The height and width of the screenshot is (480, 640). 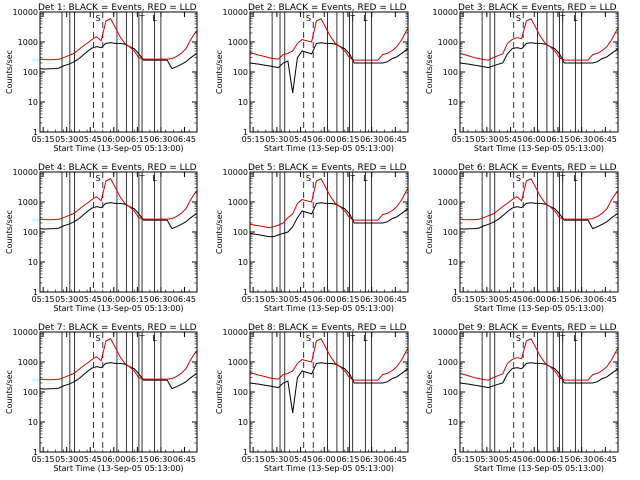 I want to click on panel-title: Det 5: BLACK = Events, RED = LLD, so click(x=327, y=168).